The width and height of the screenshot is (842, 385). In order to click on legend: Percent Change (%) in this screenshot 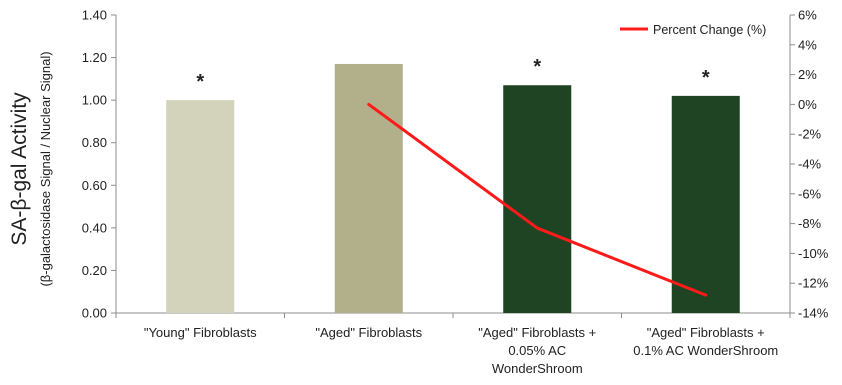, I will do `click(693, 30)`.